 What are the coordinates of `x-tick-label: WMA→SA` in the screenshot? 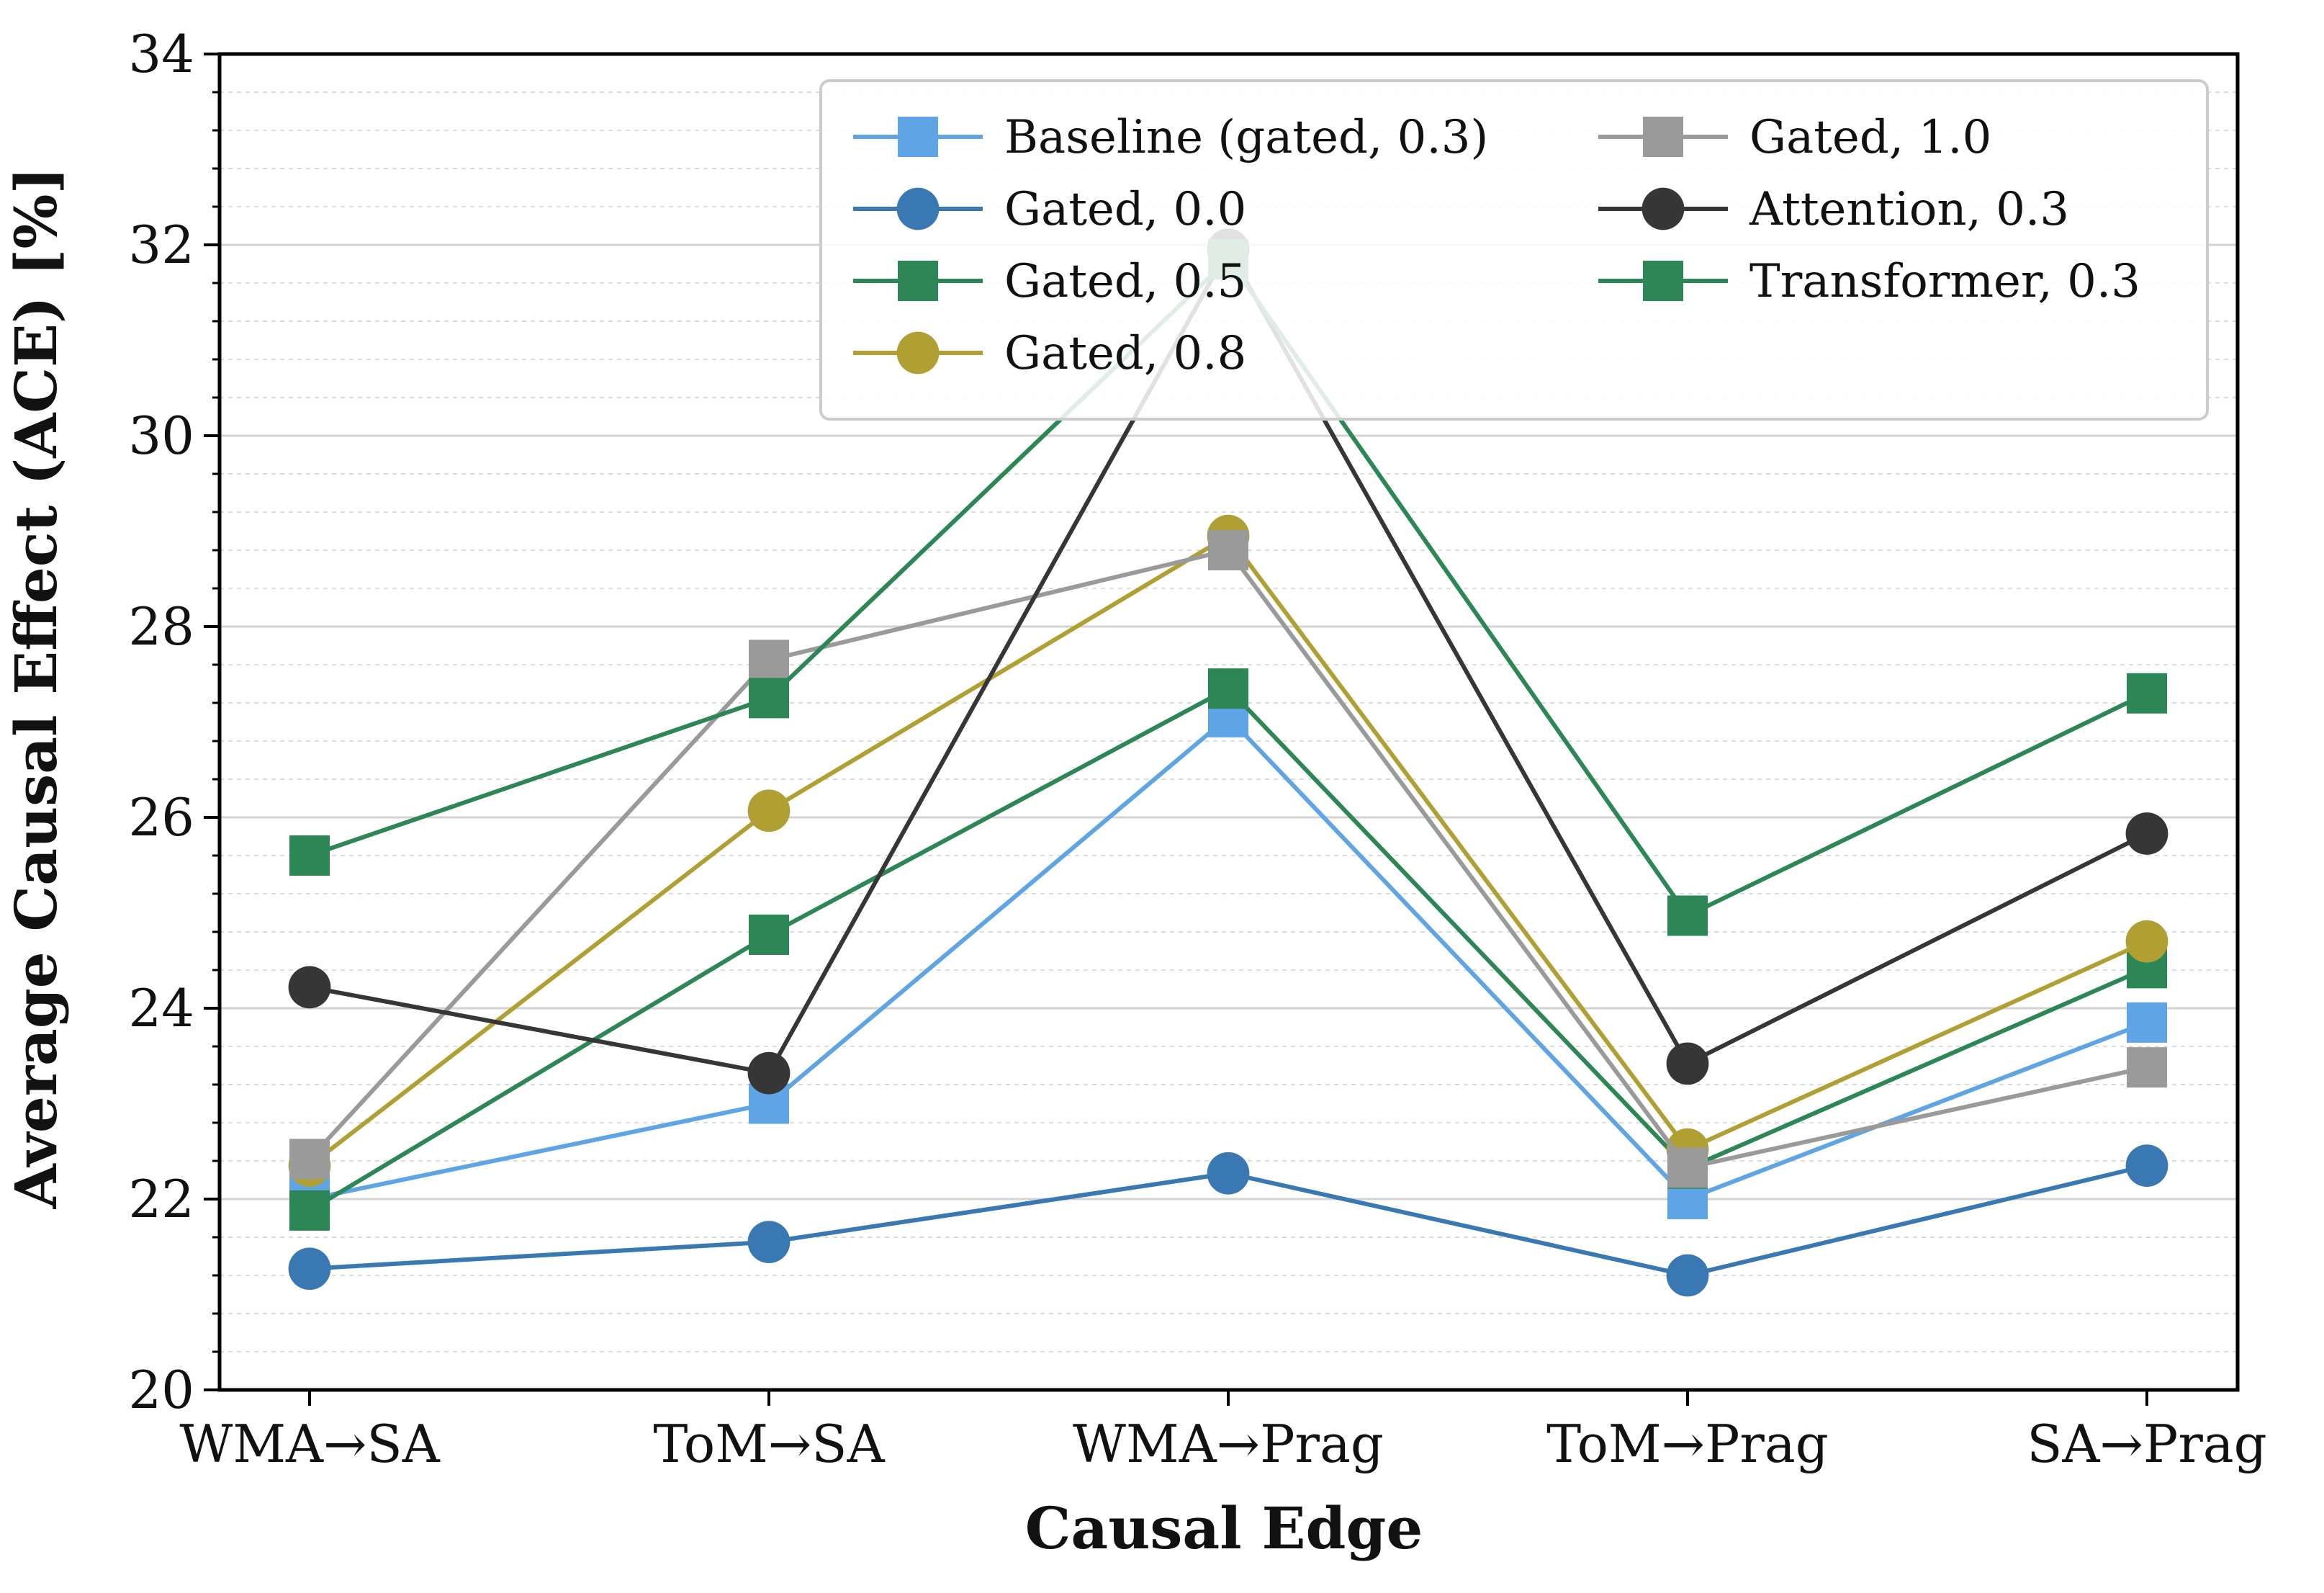 It's located at (309, 1444).